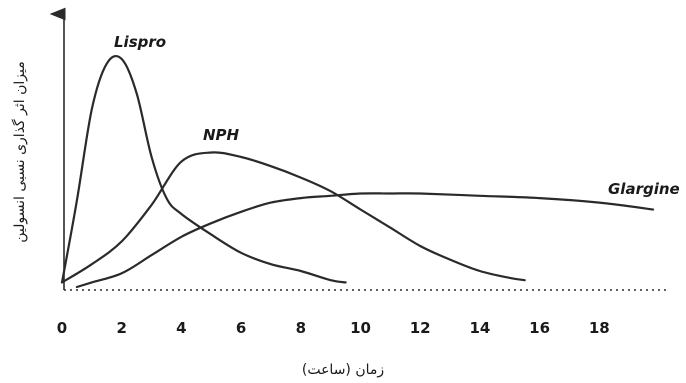  I want to click on x-tick-label: 18, so click(599, 328).